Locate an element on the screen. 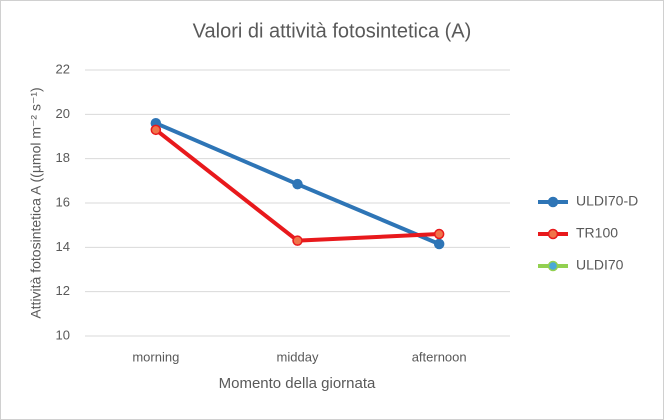  y-tick-label: 10 is located at coordinates (63, 334).